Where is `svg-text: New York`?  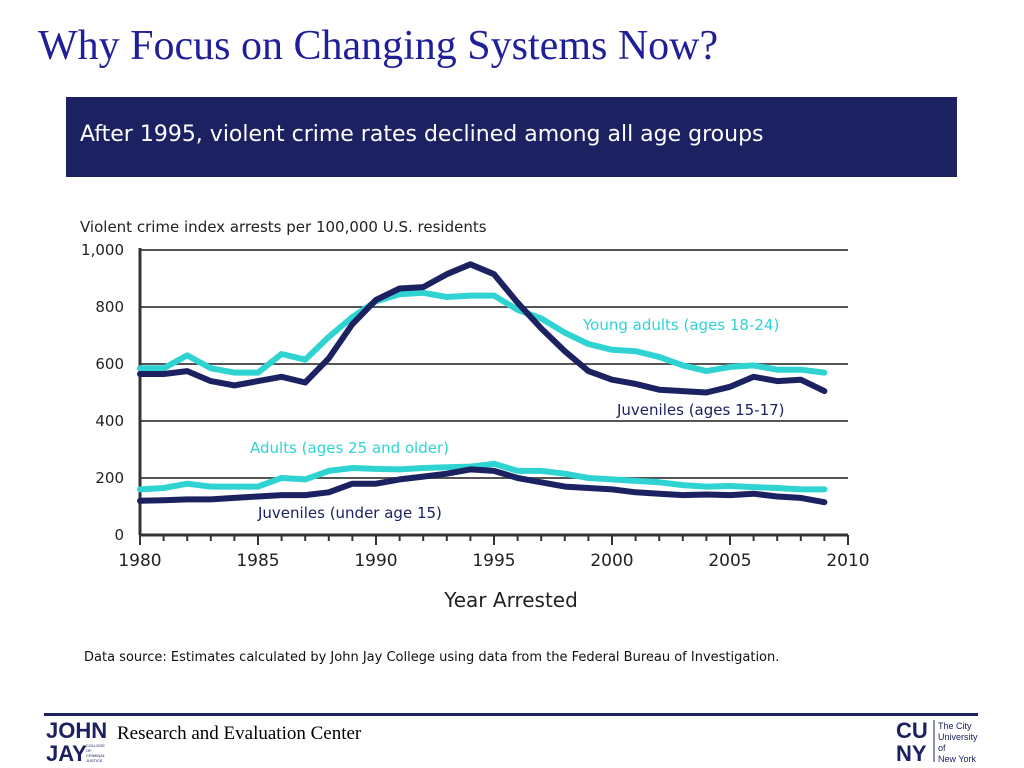
svg-text: New York is located at coordinates (957, 759).